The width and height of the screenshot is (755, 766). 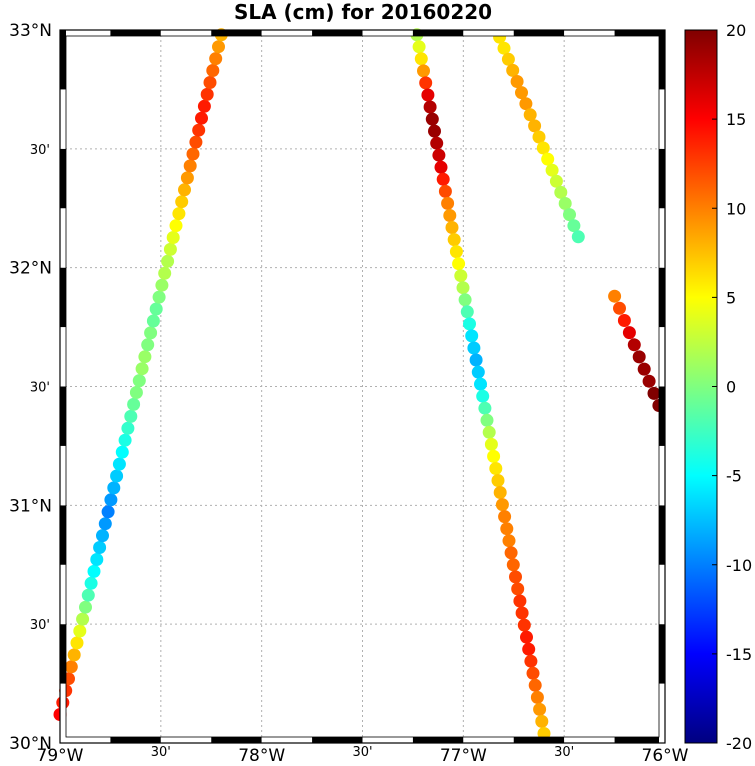 What do you see at coordinates (739, 743) in the screenshot?
I see `colorbar-tick-label: -20` at bounding box center [739, 743].